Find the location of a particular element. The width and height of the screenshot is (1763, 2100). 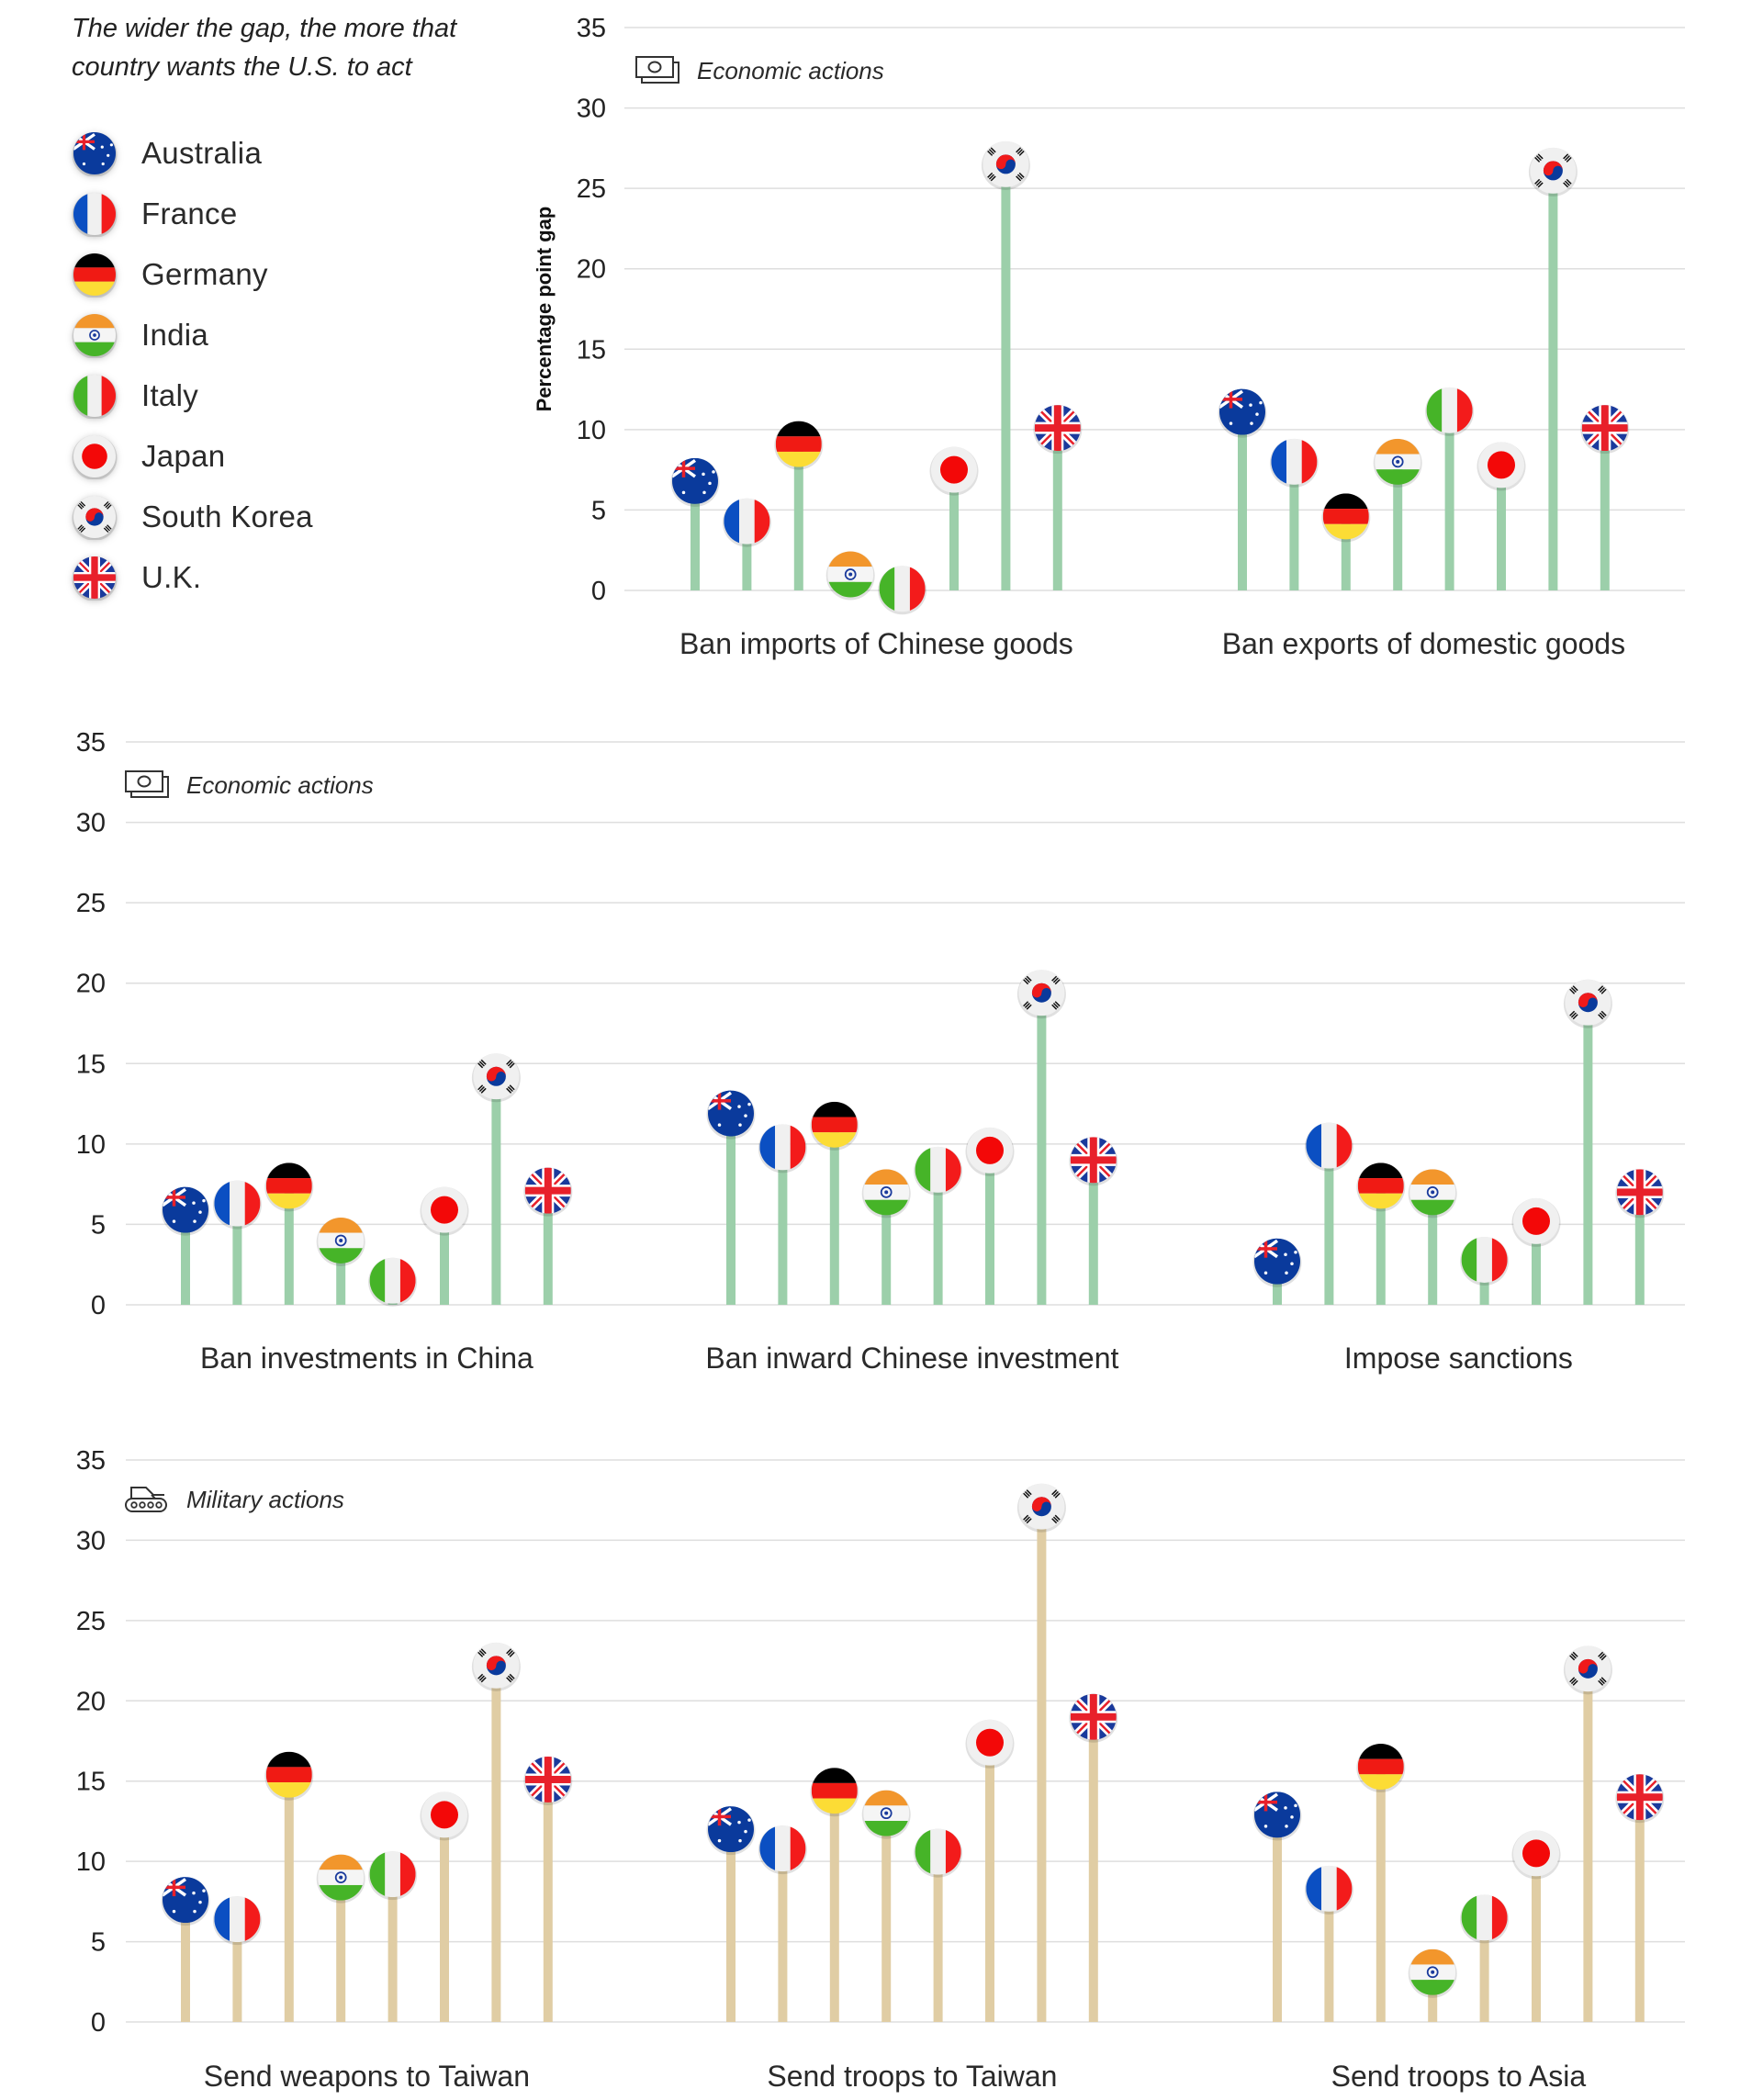

y-tick-label: 35 is located at coordinates (591, 28).